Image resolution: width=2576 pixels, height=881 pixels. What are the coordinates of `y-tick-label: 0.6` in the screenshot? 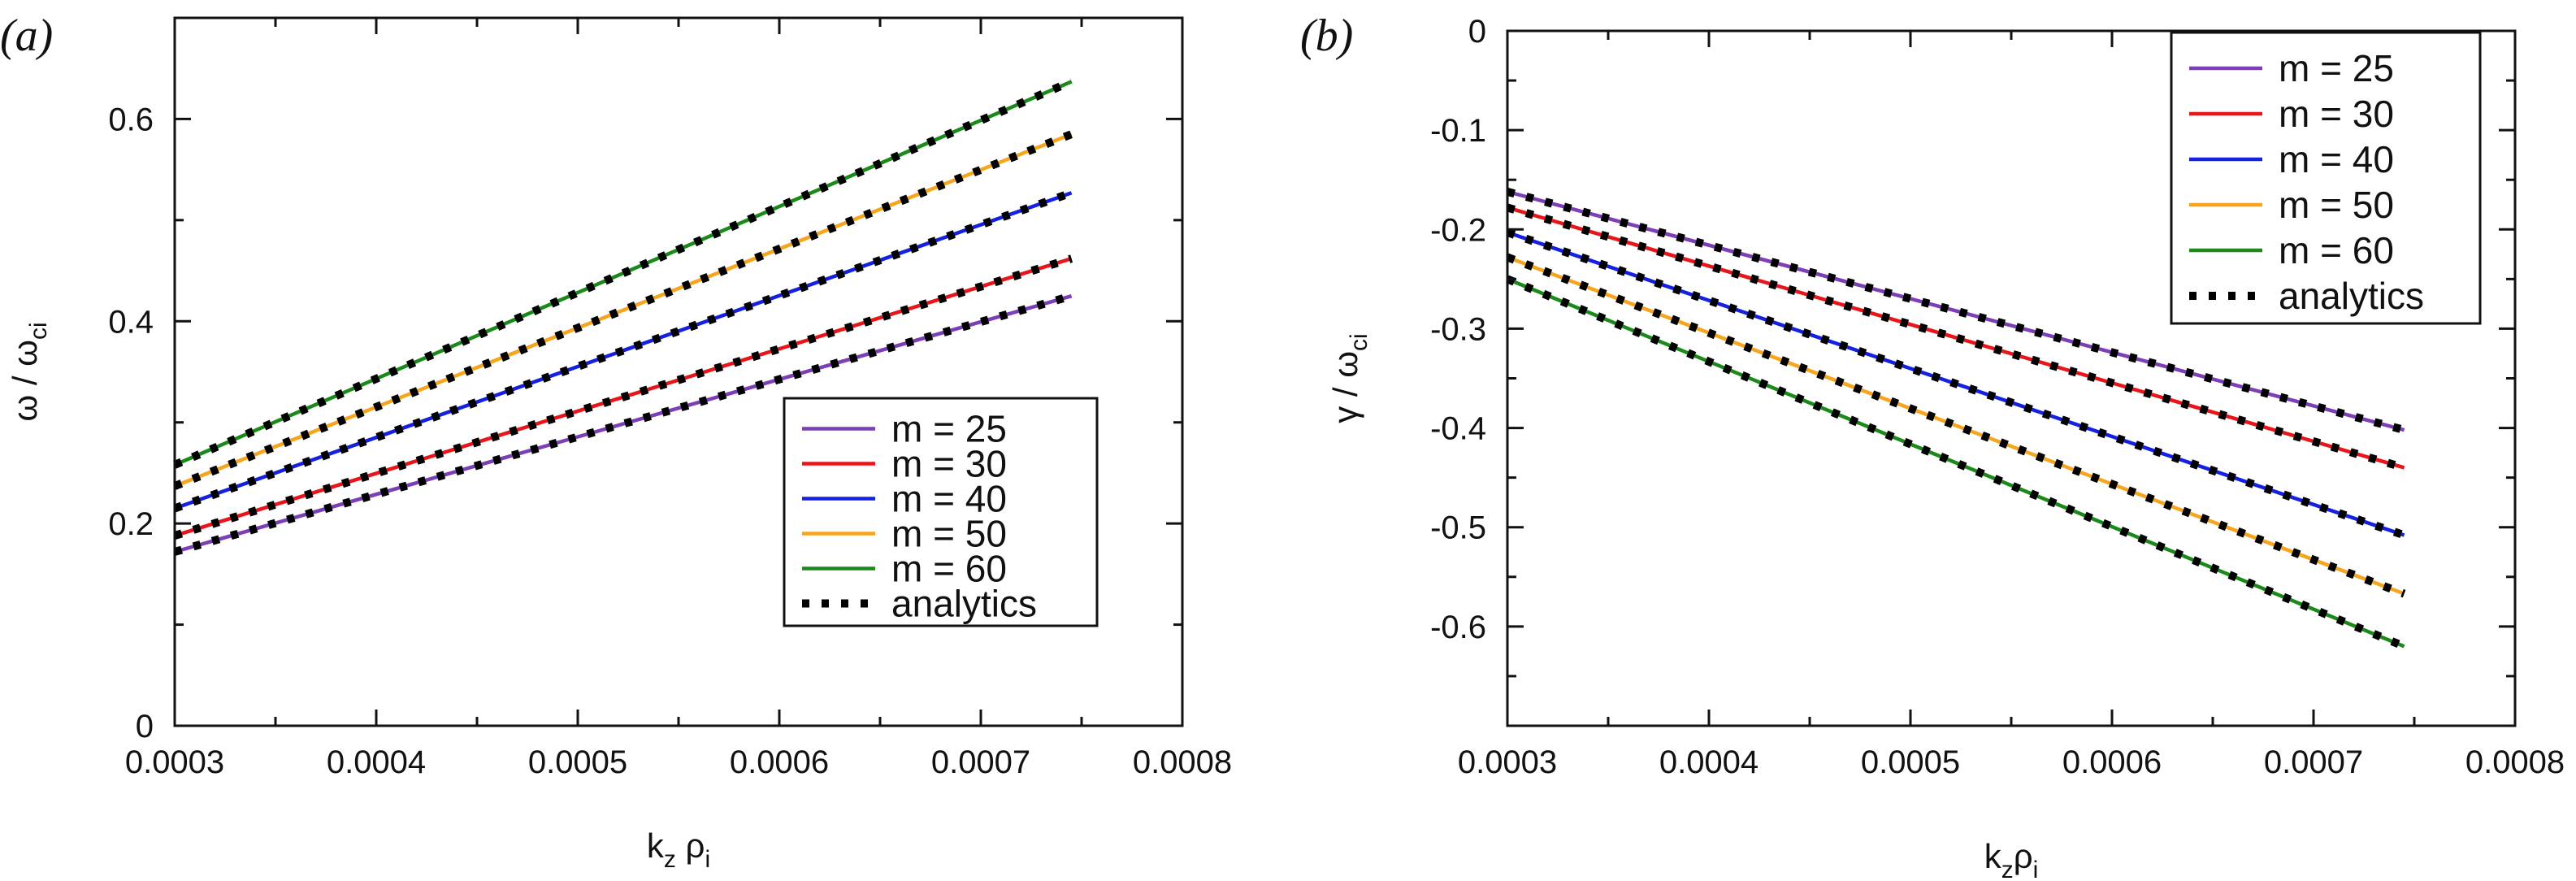 It's located at (131, 120).